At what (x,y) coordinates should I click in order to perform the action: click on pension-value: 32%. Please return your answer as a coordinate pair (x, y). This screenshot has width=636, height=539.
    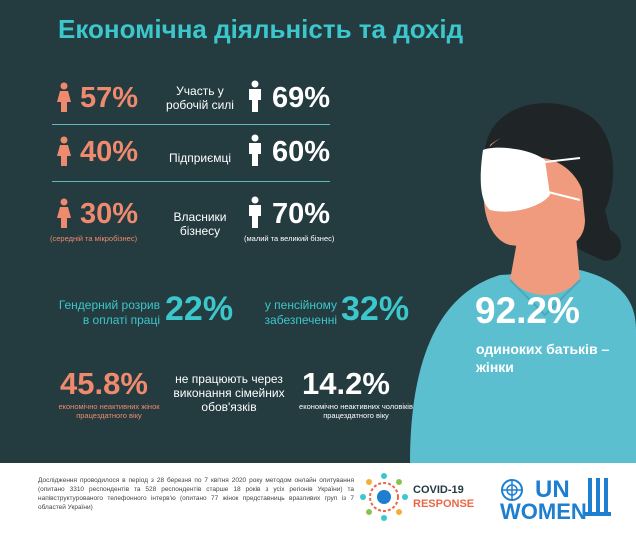
    Looking at the image, I should click on (375, 309).